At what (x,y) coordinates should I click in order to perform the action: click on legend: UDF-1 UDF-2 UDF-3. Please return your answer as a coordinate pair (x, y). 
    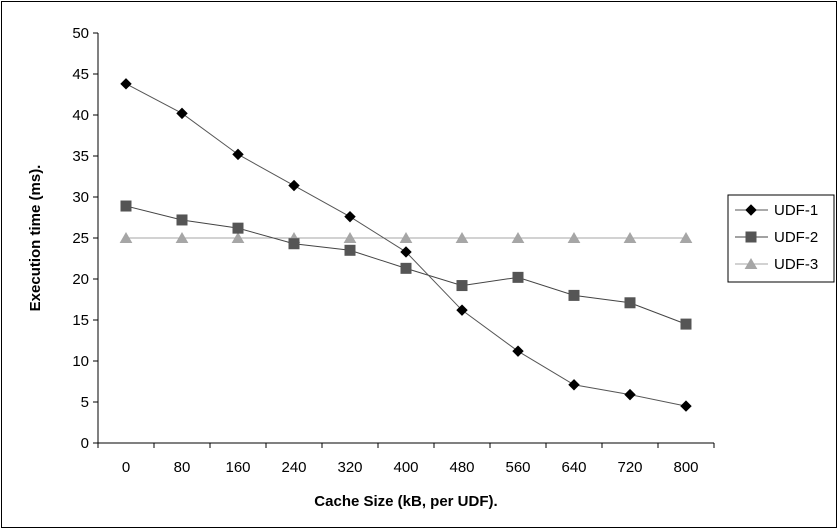
    Looking at the image, I should click on (781, 238).